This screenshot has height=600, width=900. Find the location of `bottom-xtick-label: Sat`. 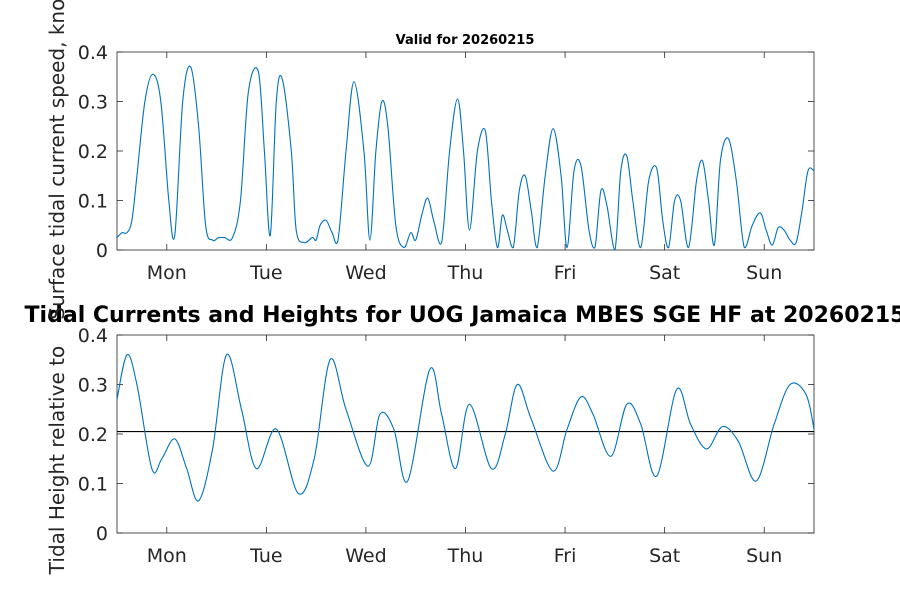

bottom-xtick-label: Sat is located at coordinates (664, 556).